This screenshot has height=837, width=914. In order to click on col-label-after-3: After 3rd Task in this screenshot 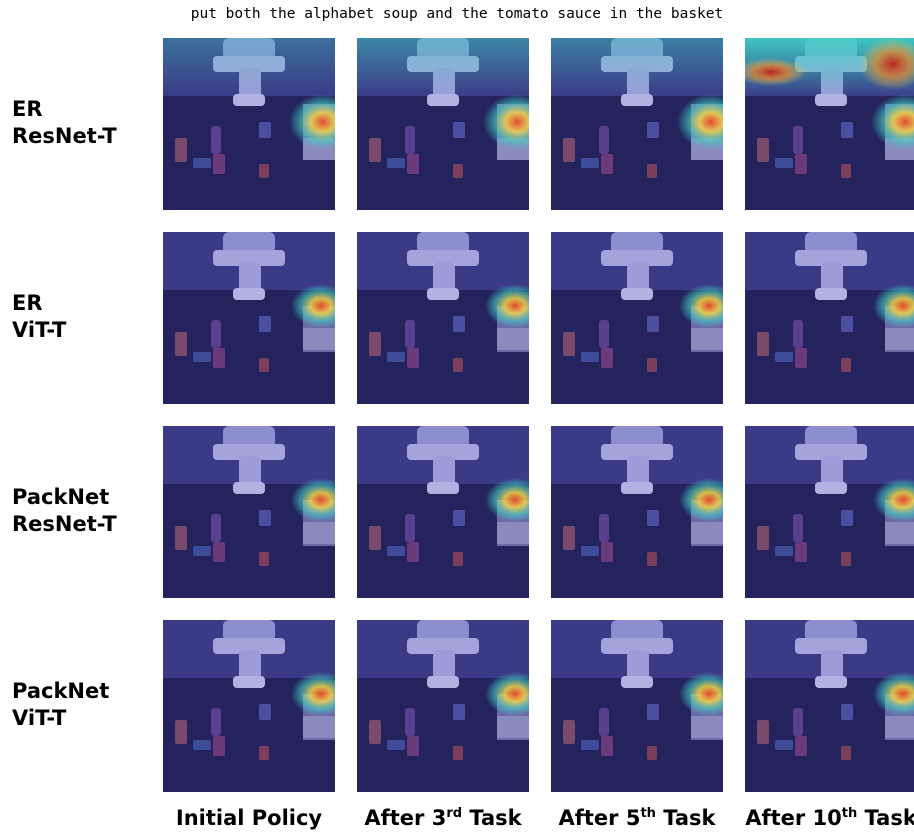, I will do `click(443, 818)`.